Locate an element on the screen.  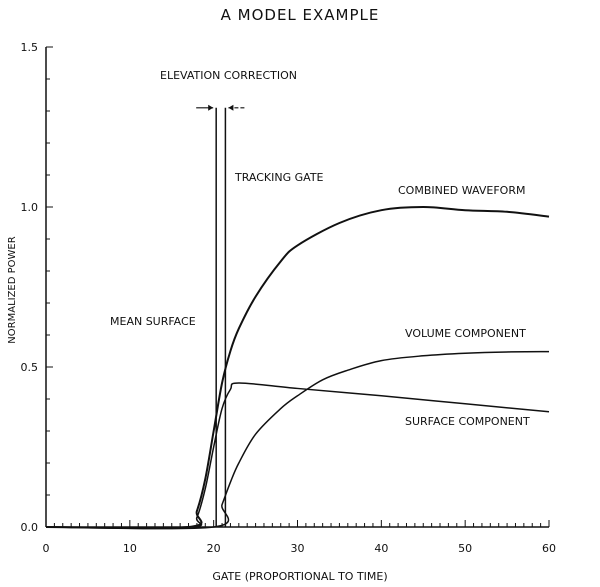
label-combined-waveform: COMBINED WAVEFORM is located at coordinates (461, 190).